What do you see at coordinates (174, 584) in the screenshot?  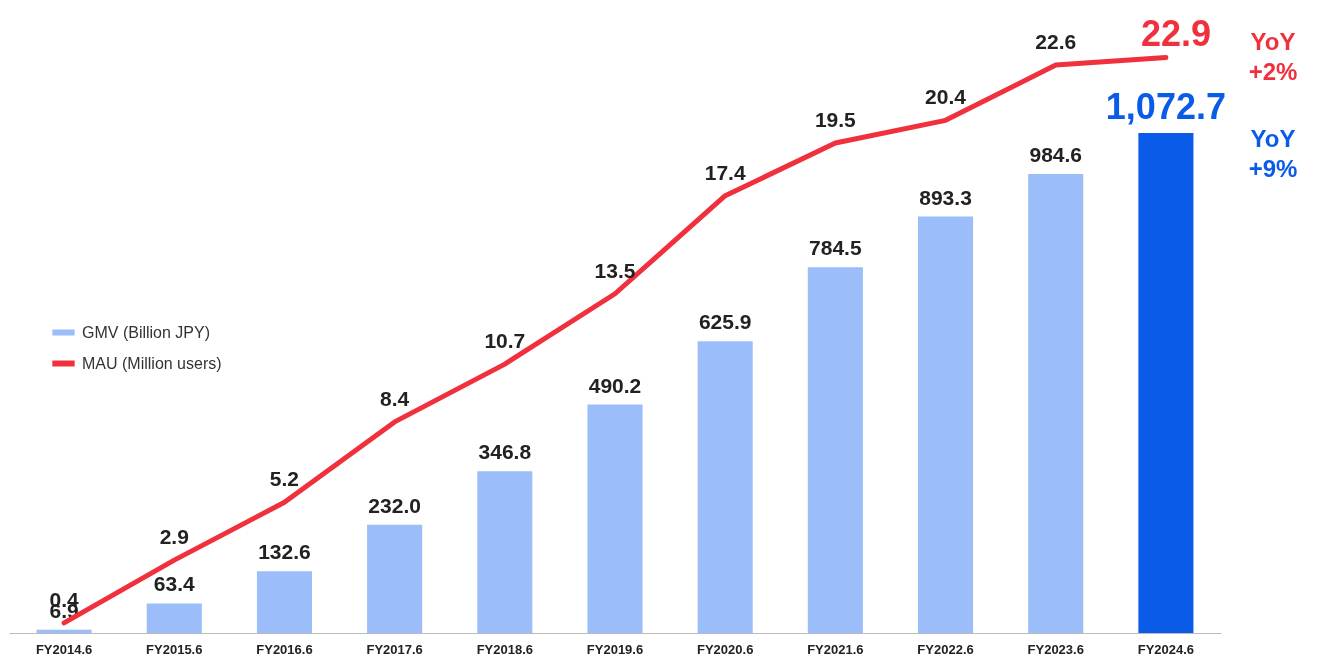 I see `data-label: 63.4` at bounding box center [174, 584].